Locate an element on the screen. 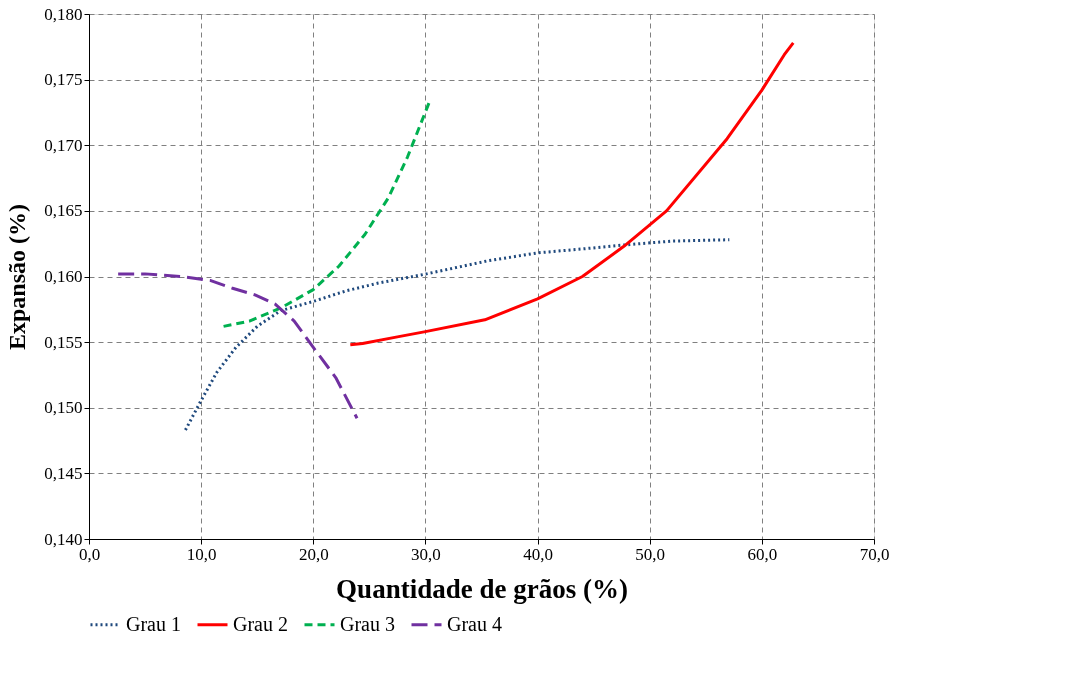 The width and height of the screenshot is (1076, 697). y-axis-title: Expansão (%) is located at coordinates (17, 277).